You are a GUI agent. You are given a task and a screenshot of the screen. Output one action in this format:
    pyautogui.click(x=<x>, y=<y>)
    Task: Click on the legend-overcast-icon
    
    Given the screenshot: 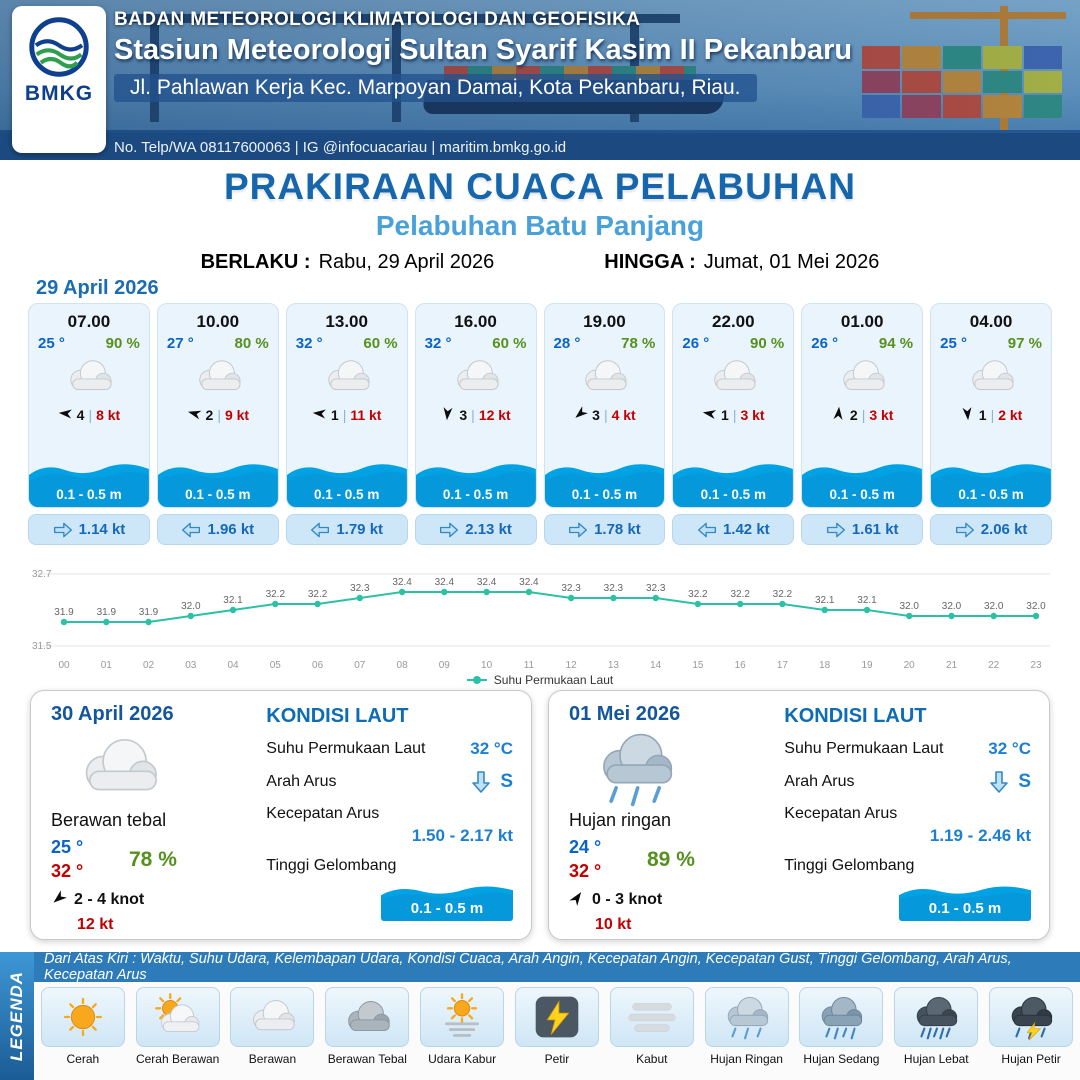 What is the action you would take?
    pyautogui.click(x=367, y=1017)
    